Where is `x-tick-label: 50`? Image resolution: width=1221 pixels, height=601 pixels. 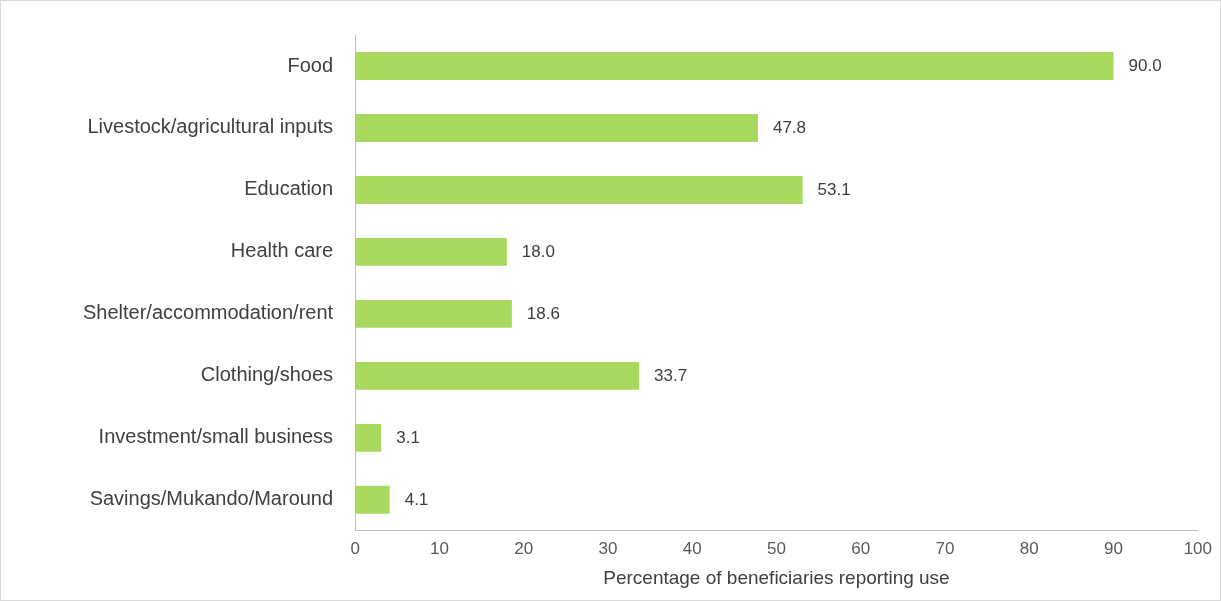
x-tick-label: 50 is located at coordinates (776, 548).